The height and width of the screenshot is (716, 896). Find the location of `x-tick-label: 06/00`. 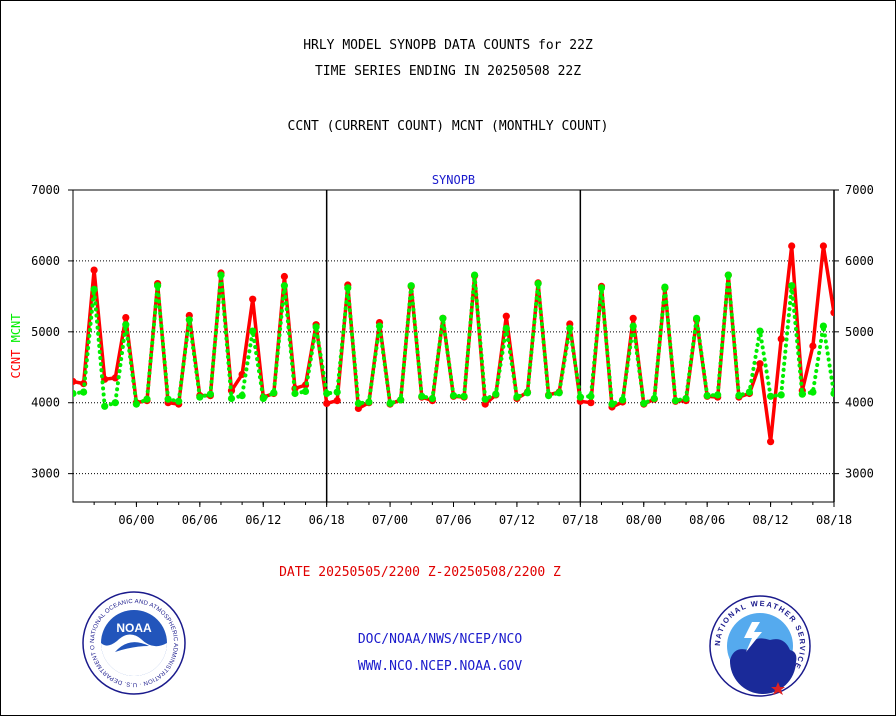

x-tick-label: 06/00 is located at coordinates (136, 520).